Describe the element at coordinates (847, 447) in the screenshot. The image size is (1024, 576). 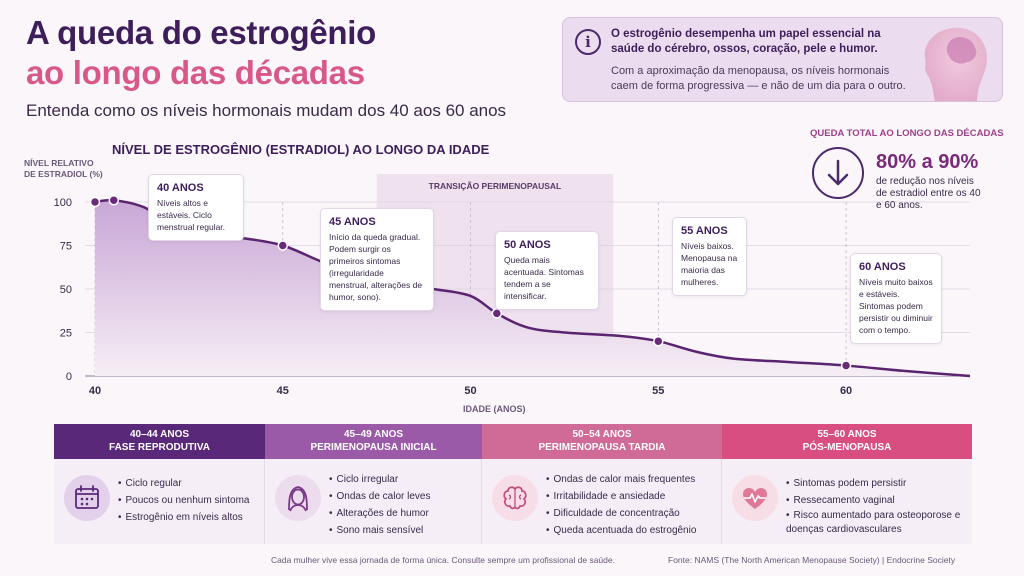
I see `phase-4-name: PÓS-MENOPAUSA` at that location.